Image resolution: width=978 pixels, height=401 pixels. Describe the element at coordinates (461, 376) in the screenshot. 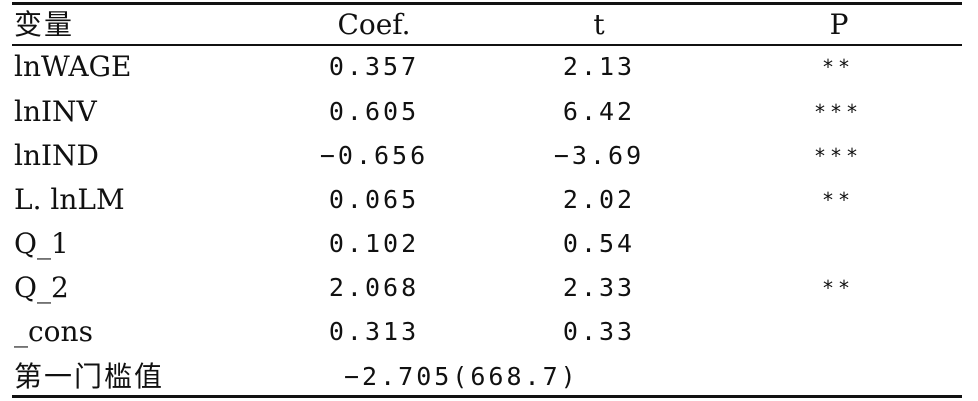

I see `threshold-value: −2.705(668.7)` at that location.